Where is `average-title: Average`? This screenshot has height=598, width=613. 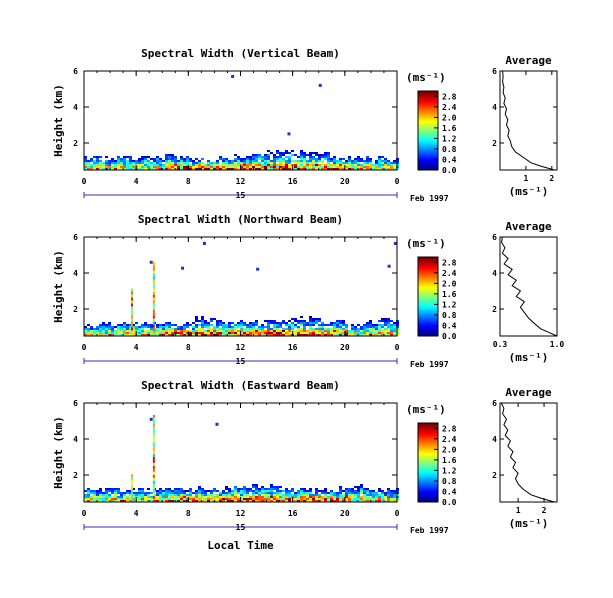
average-title: Average is located at coordinates (528, 226).